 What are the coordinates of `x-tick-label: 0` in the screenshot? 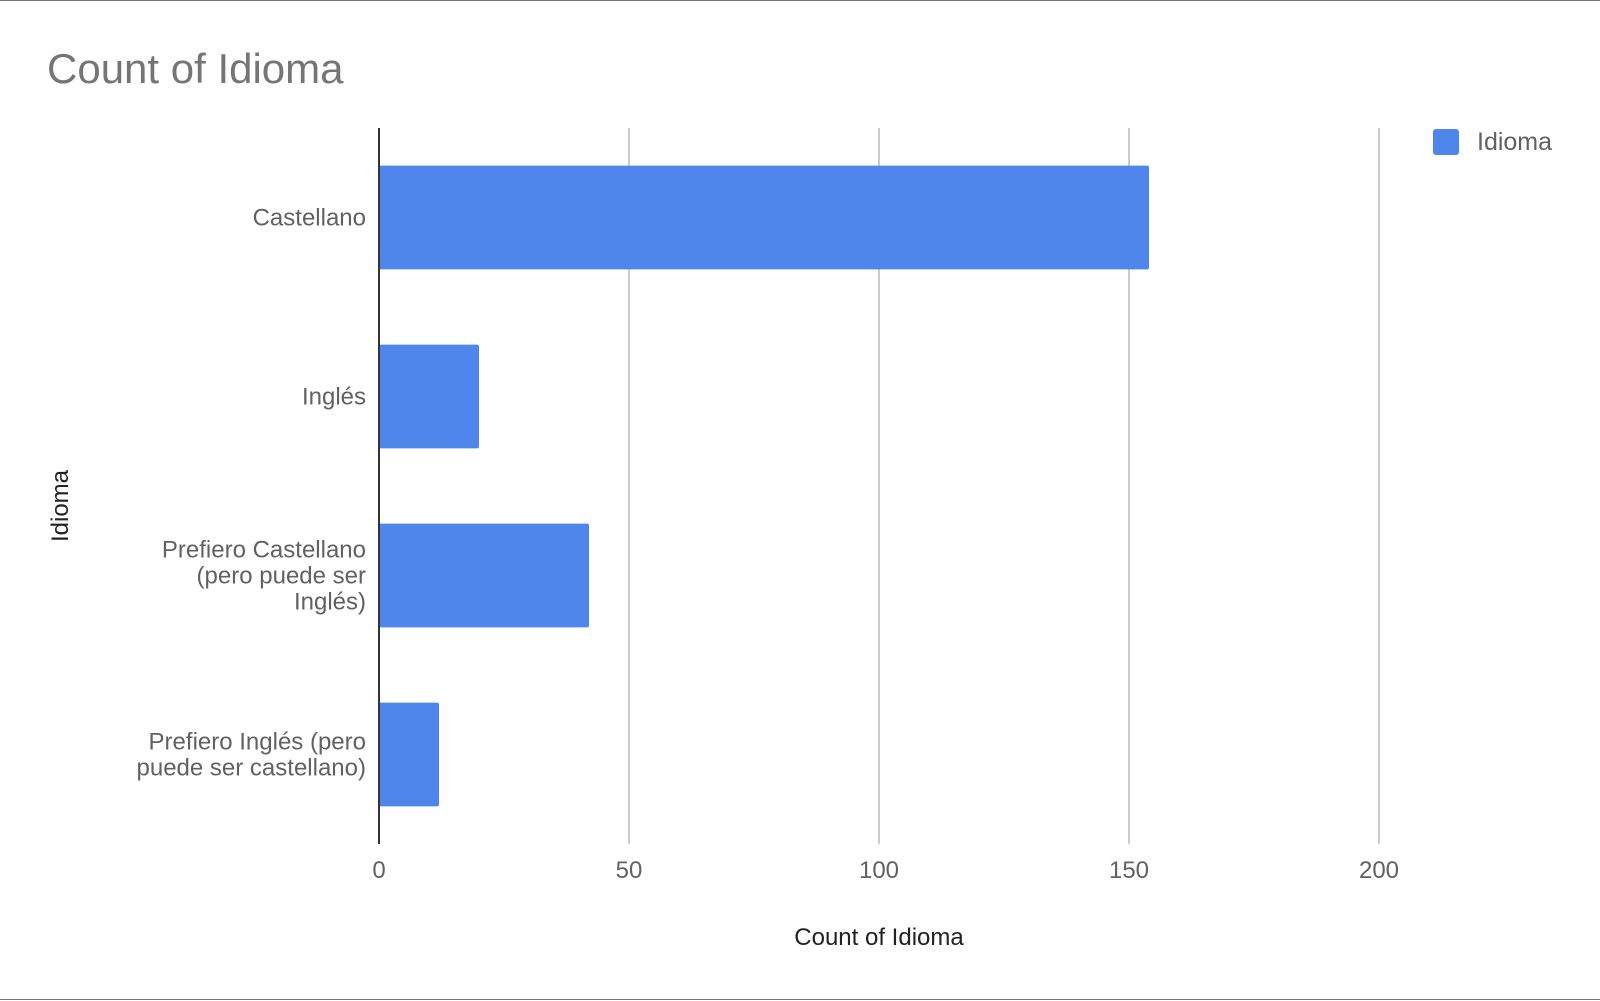 It's located at (378, 870).